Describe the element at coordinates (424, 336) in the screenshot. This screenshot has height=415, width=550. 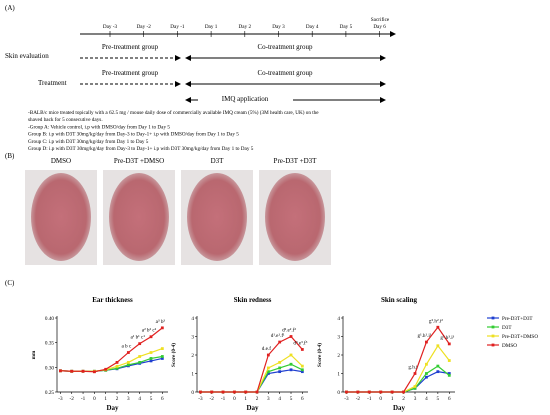
I see `annotation: g¹.h¹.i¹` at that location.